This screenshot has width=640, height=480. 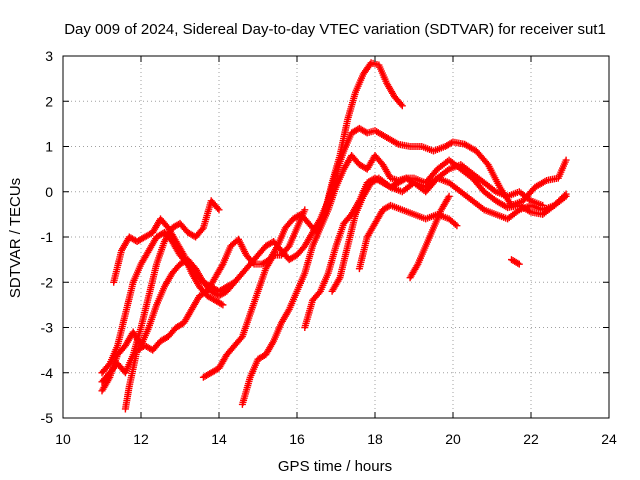 What do you see at coordinates (336, 439) in the screenshot?
I see `x-axis-tick-labels: 10 12 14 16 18 20 22 24` at bounding box center [336, 439].